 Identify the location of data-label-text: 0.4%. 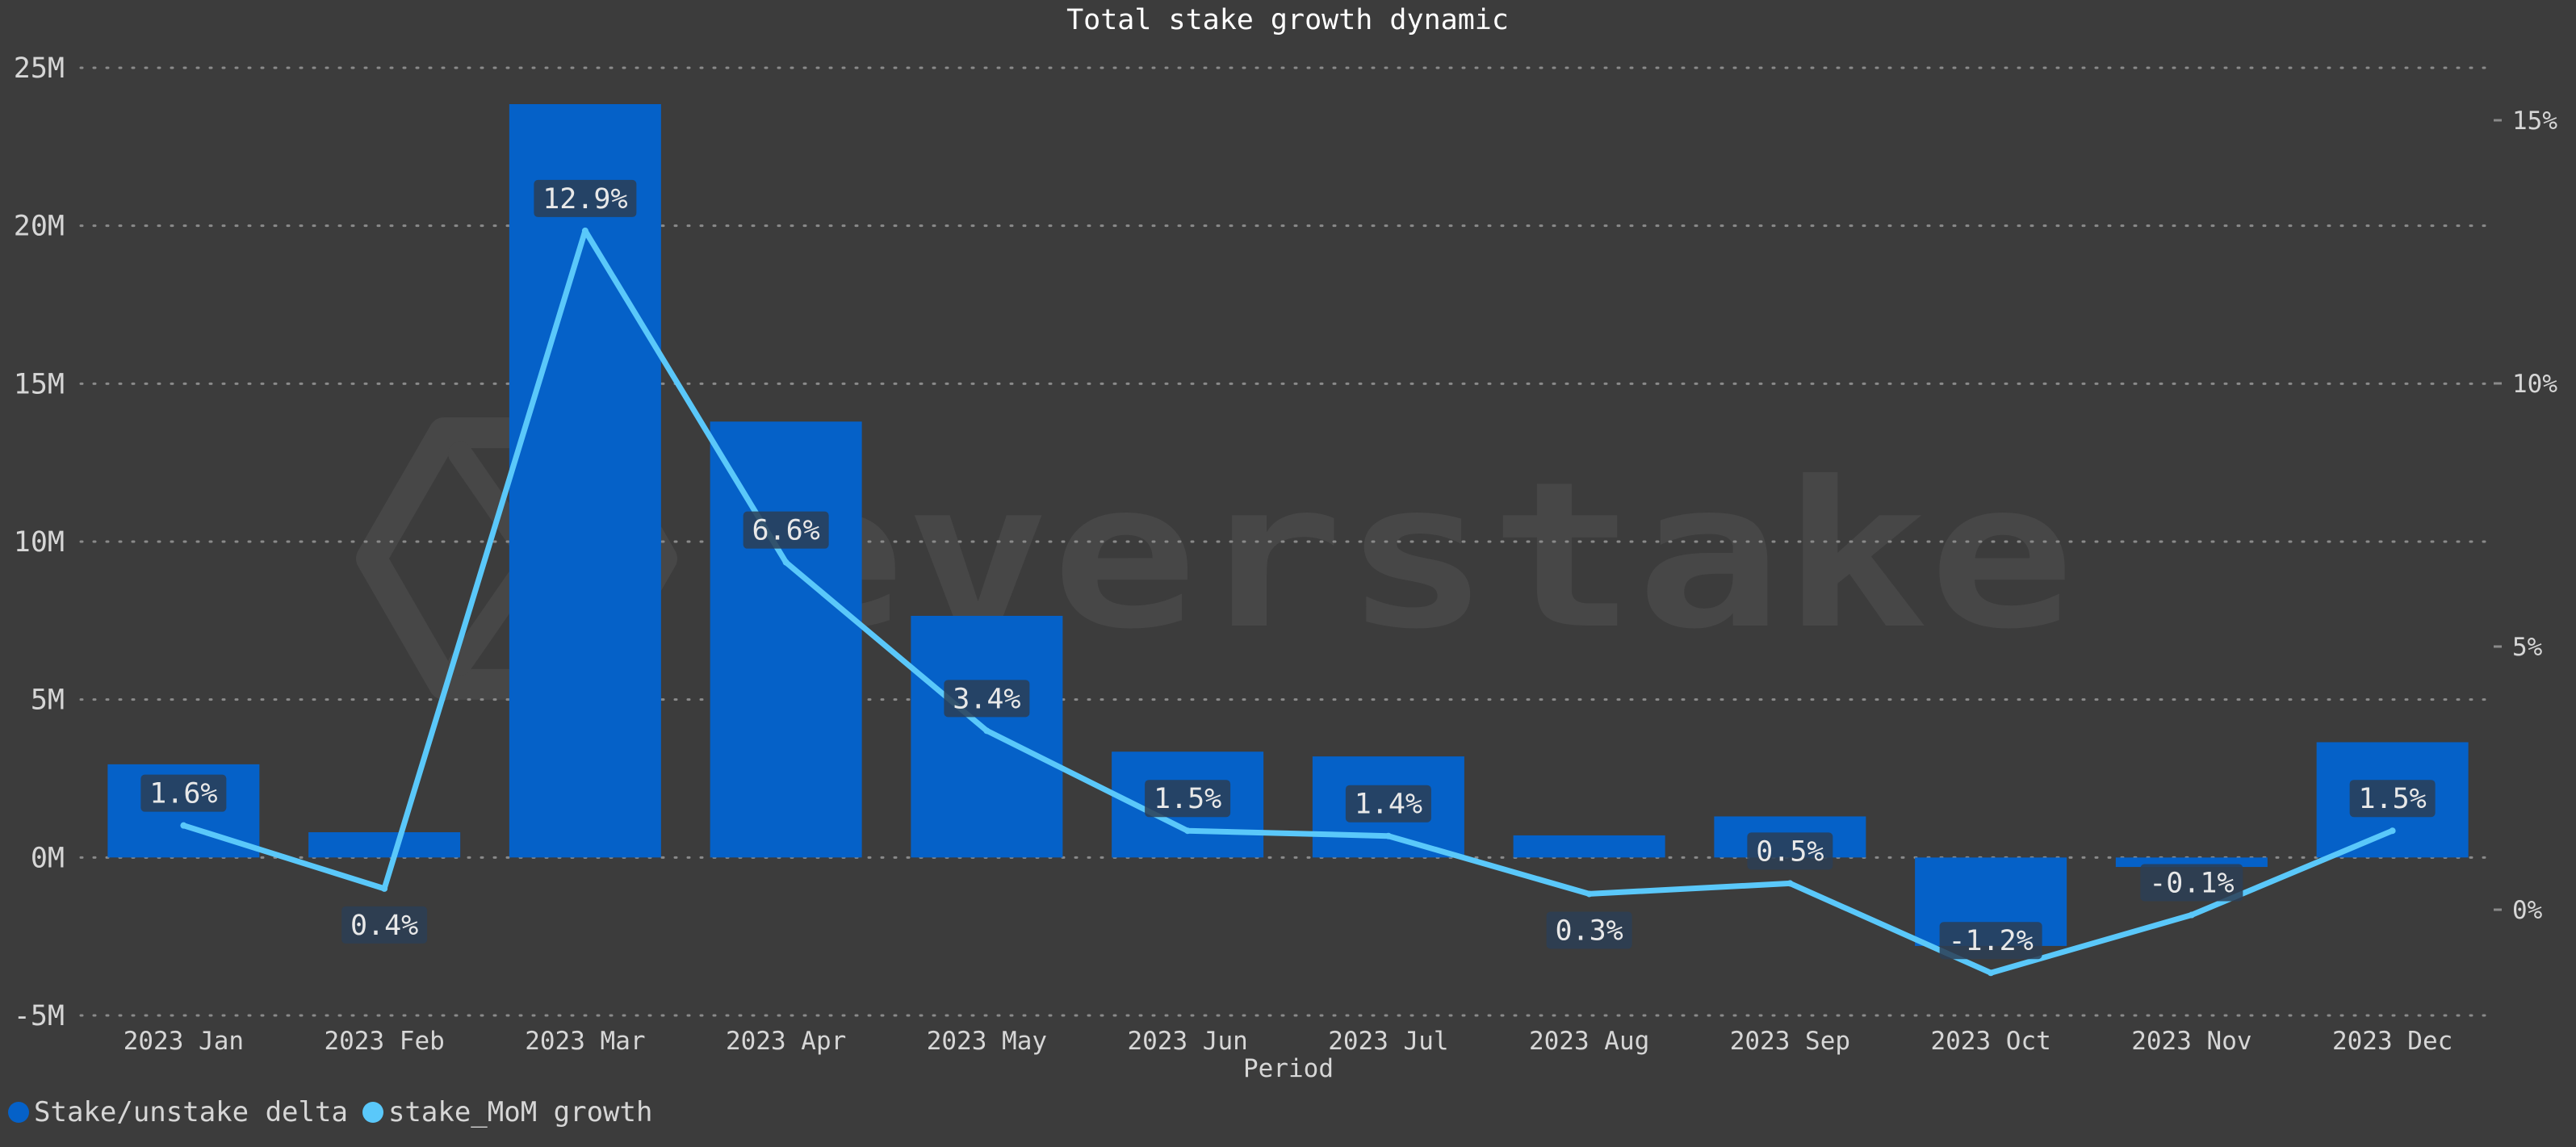
(384, 926).